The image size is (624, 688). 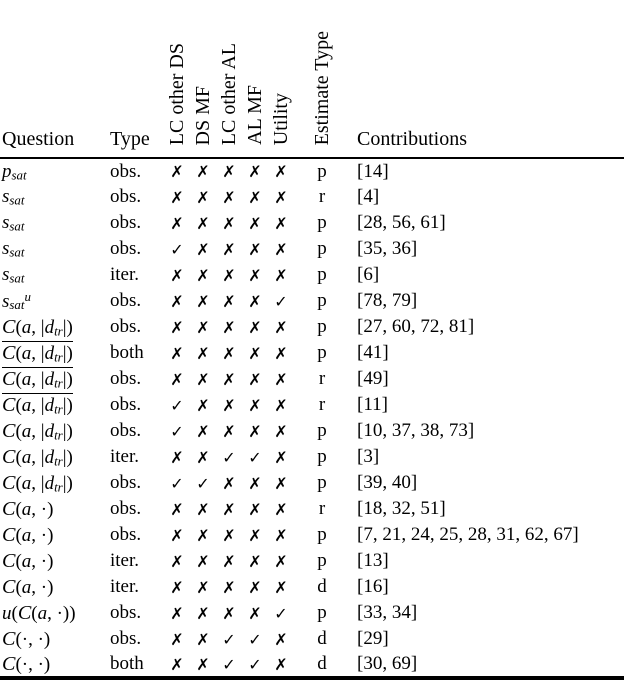 I want to click on math-segment: , ·), so click(x=42, y=509).